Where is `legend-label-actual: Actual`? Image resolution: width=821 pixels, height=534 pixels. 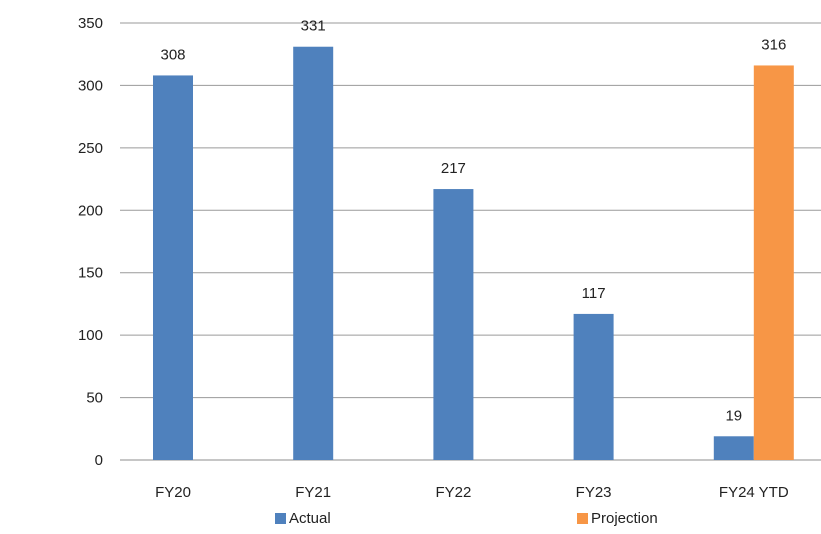 legend-label-actual: Actual is located at coordinates (310, 518).